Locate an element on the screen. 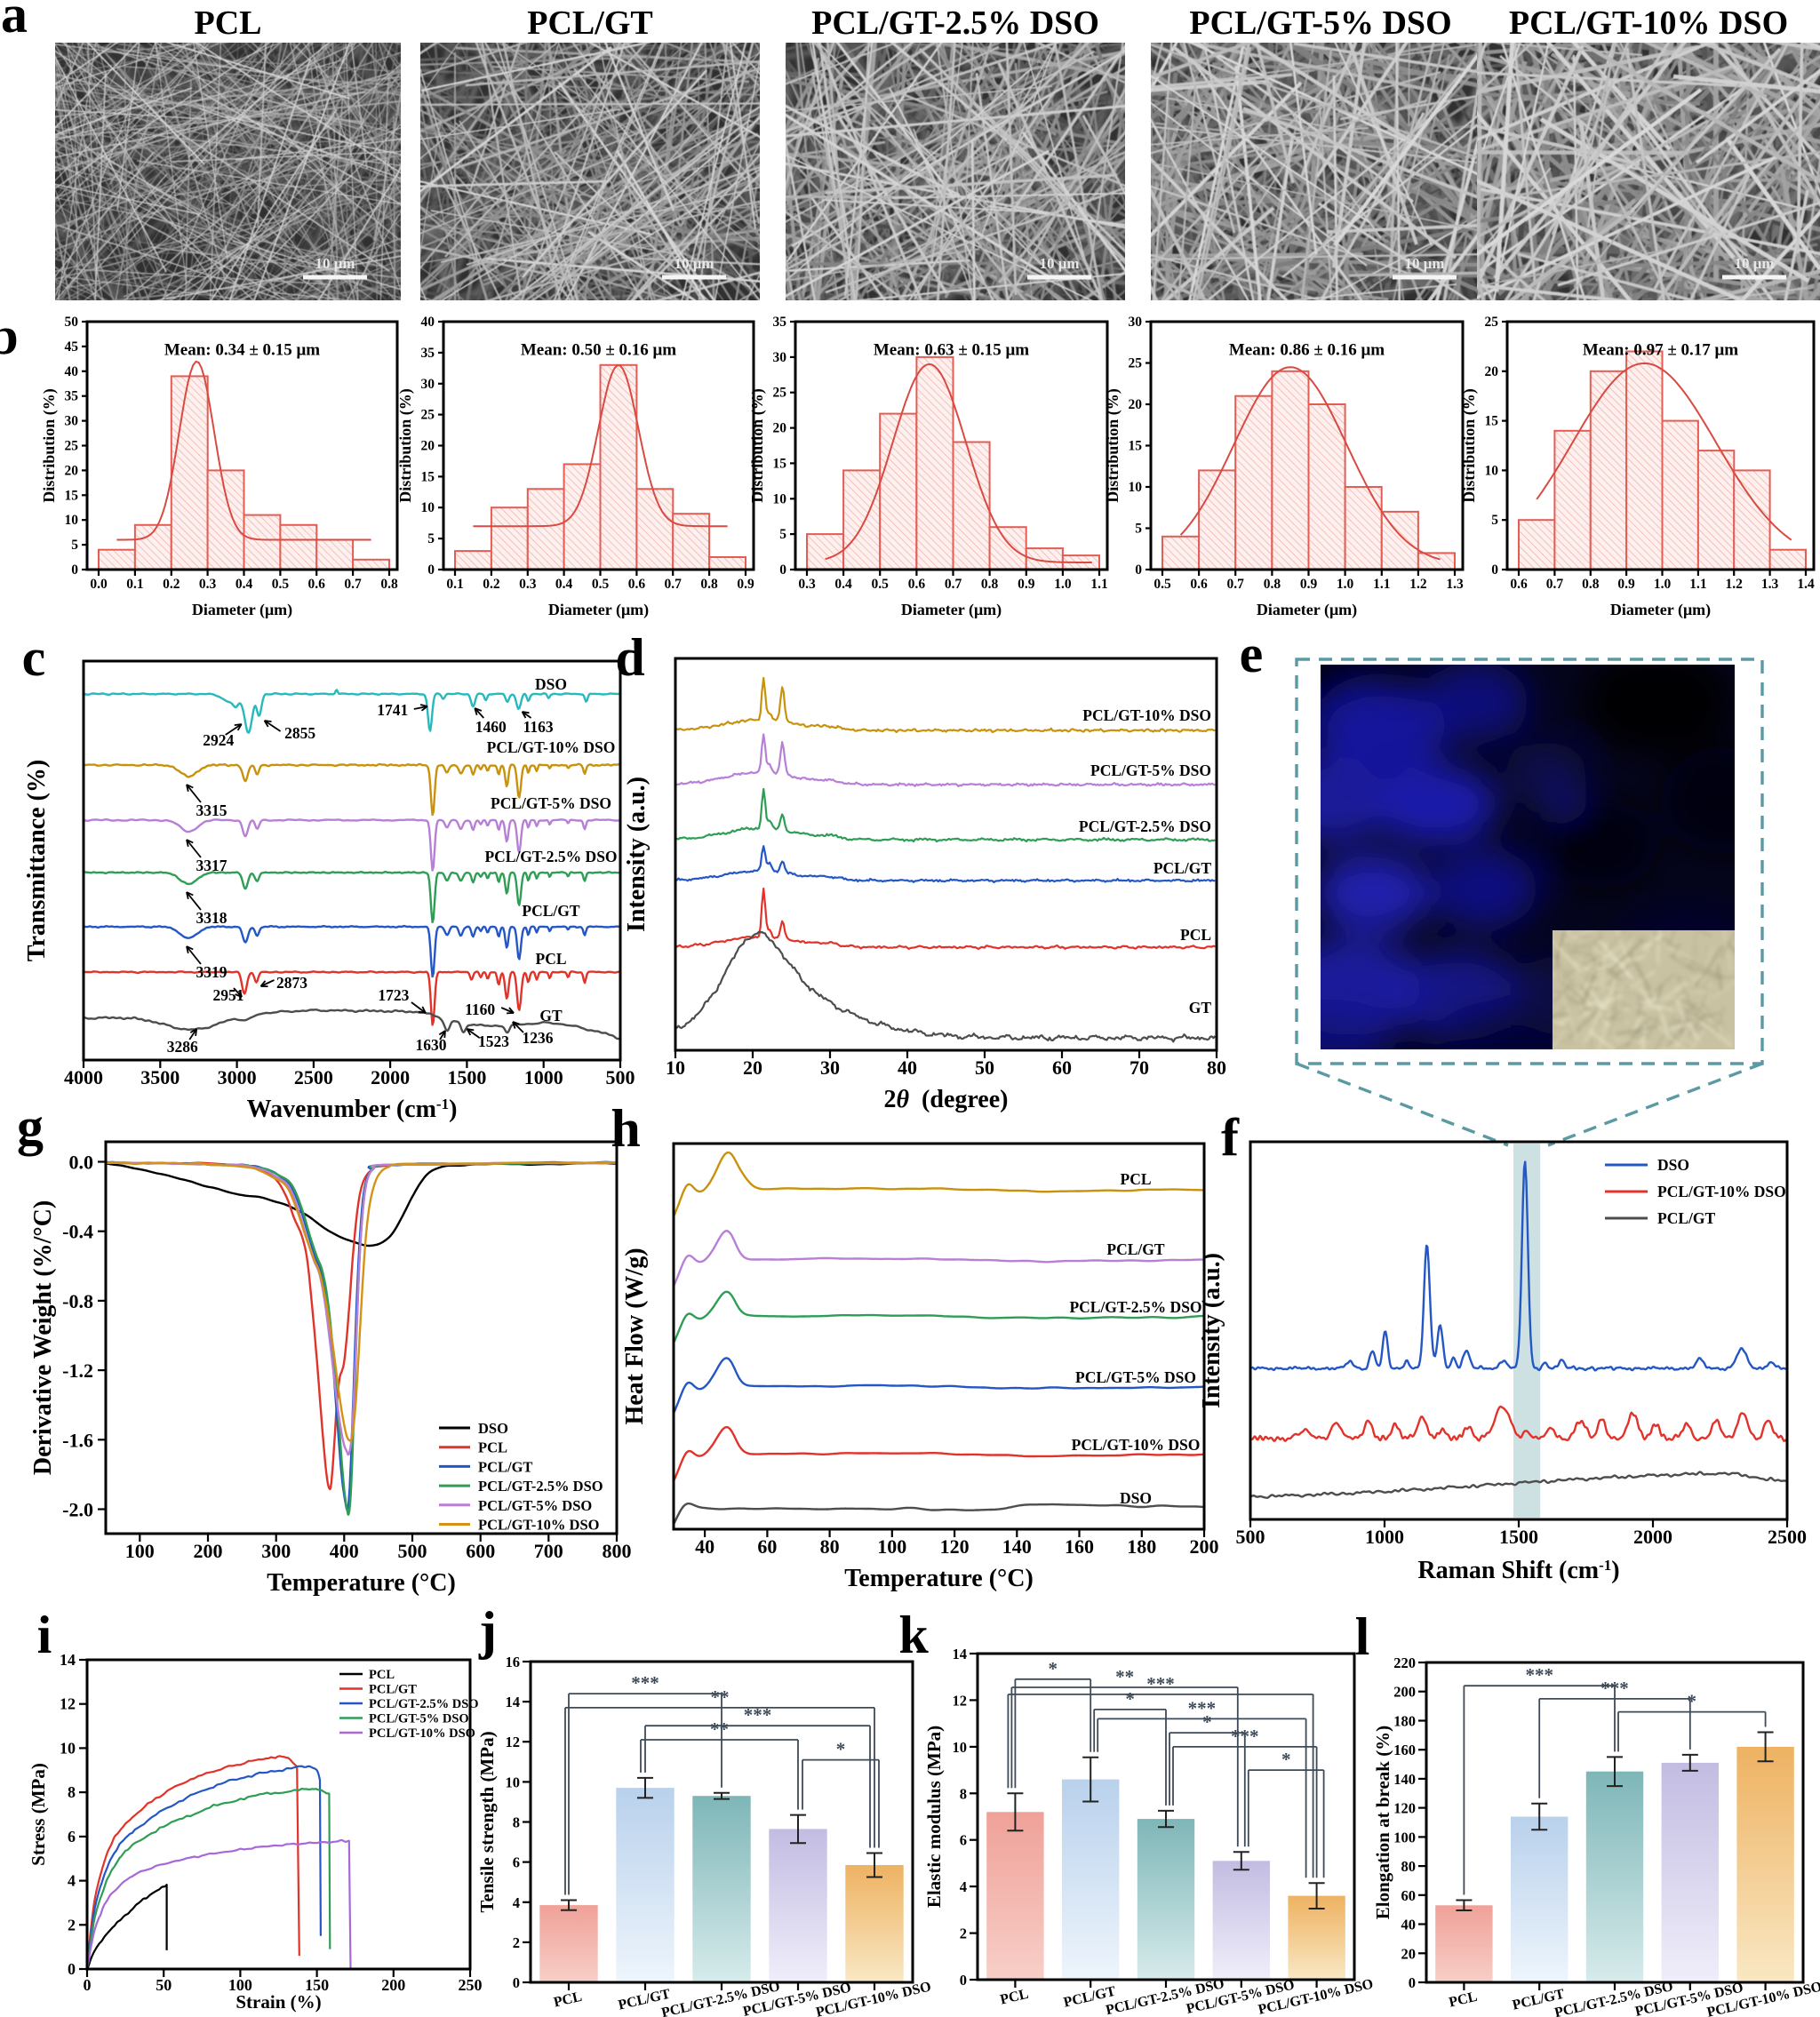 Image resolution: width=1820 pixels, height=2017 pixels. svg-text: 12 is located at coordinates (960, 1700).